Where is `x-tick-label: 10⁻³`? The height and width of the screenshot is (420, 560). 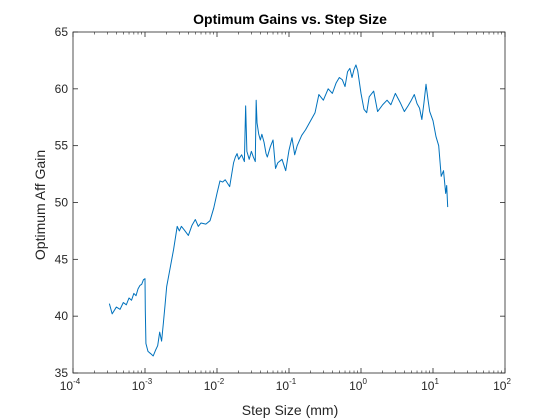
x-tick-label: 10⁻³ is located at coordinates (142, 385).